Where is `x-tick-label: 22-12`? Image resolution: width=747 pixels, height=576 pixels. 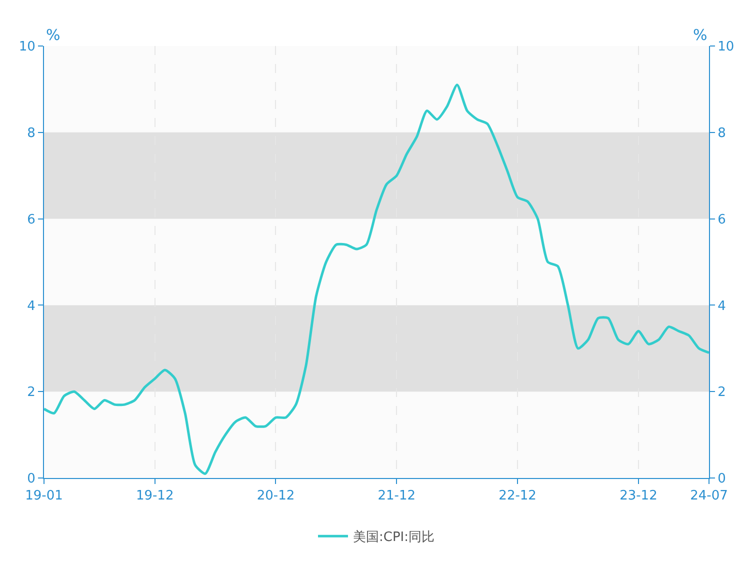
x-tick-label: 22-12 is located at coordinates (517, 496).